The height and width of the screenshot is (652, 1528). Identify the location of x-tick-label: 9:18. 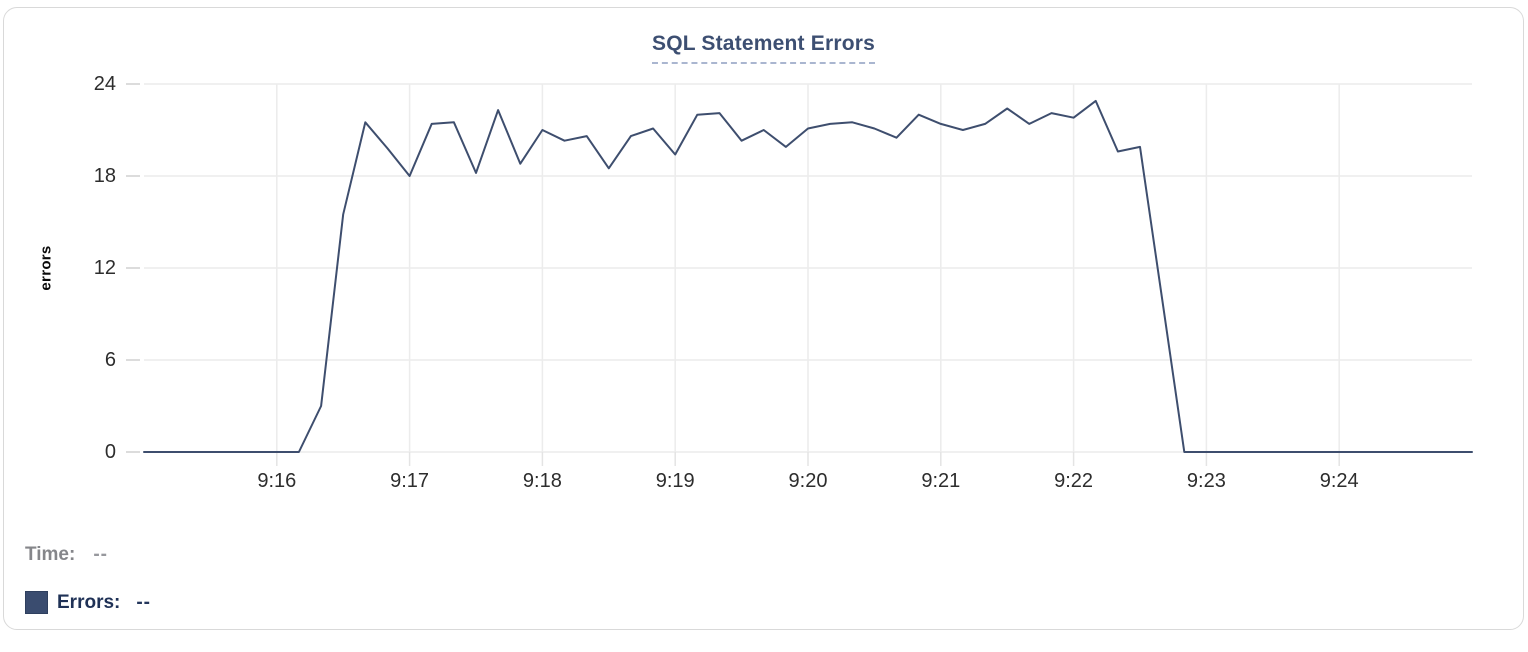
(542, 481).